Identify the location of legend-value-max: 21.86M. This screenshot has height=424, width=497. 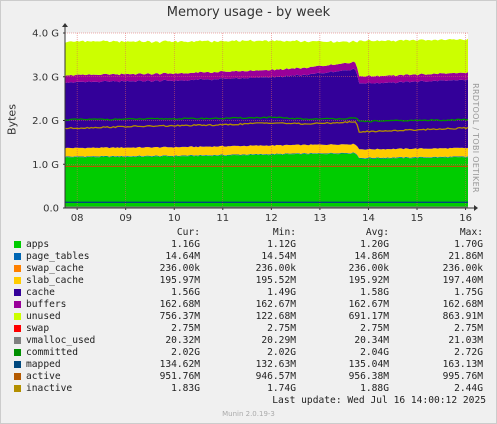
(465, 256).